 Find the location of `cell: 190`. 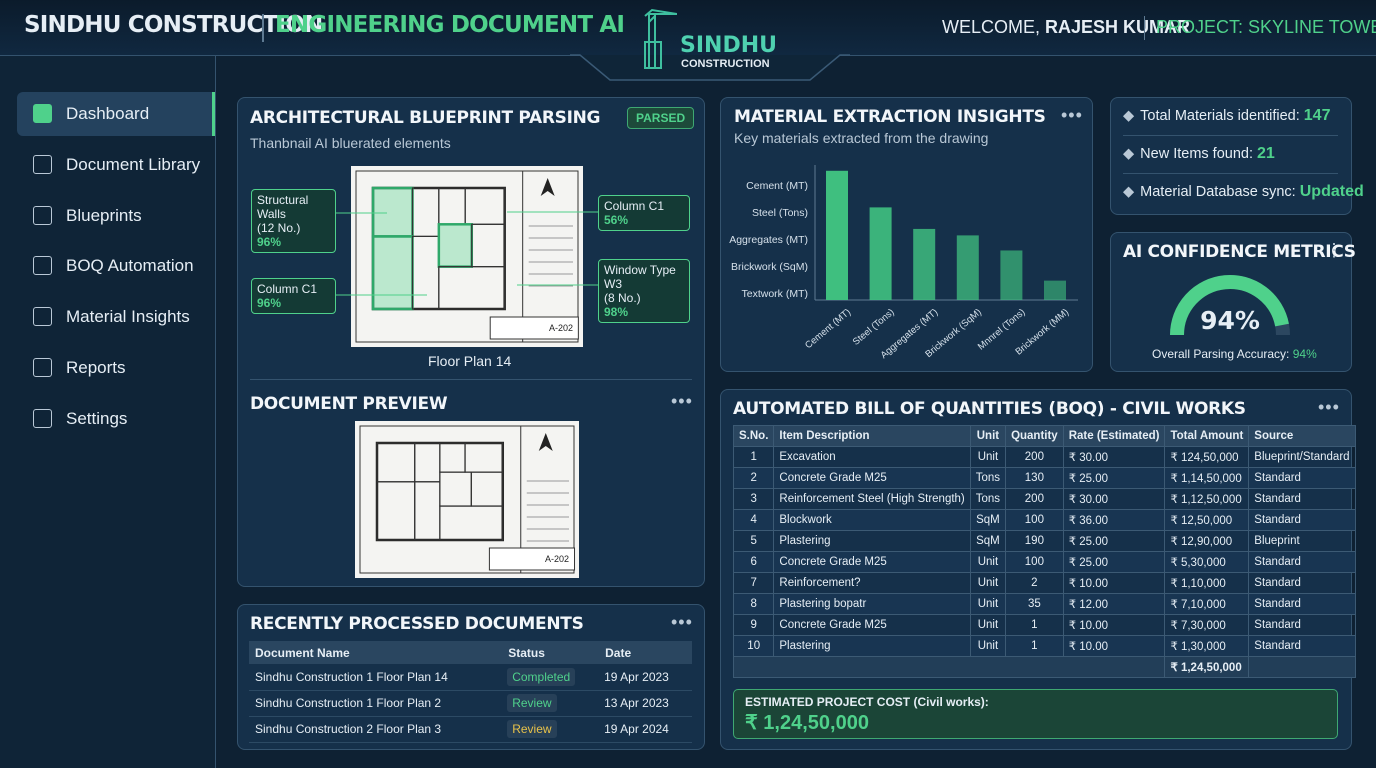

cell: 190 is located at coordinates (1034, 541).